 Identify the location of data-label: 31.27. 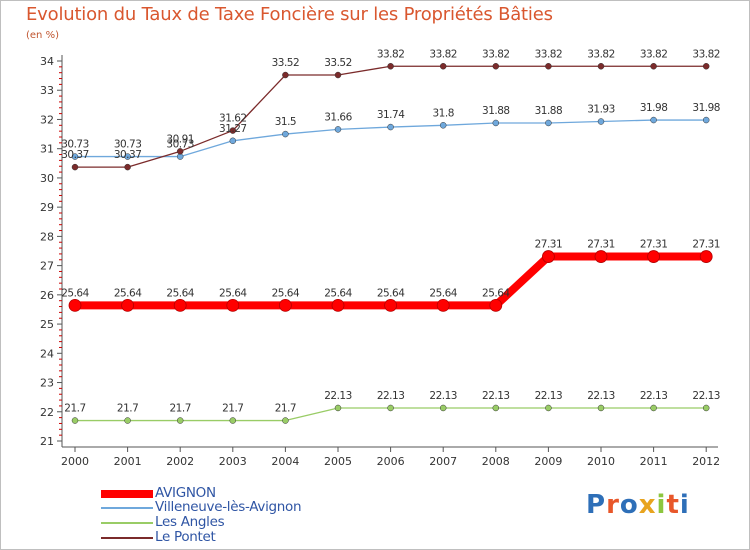
(233, 129).